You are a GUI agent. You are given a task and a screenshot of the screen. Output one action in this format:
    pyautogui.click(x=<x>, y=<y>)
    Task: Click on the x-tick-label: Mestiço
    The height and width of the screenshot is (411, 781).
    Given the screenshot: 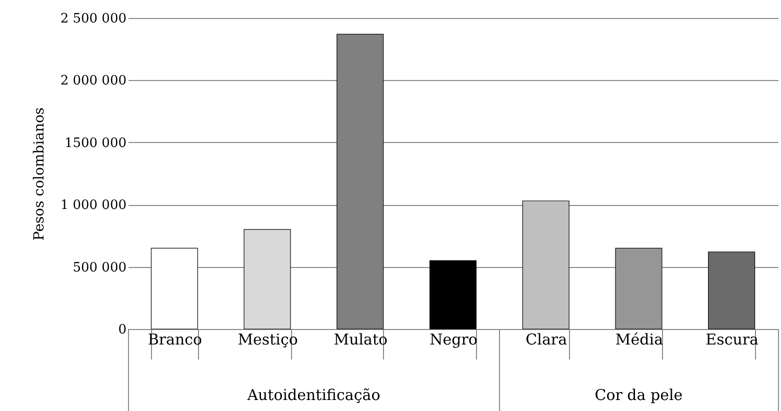 What is the action you would take?
    pyautogui.click(x=268, y=339)
    